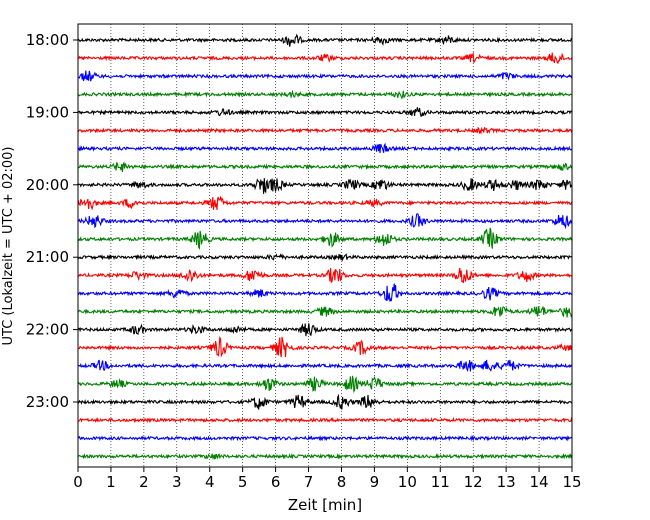 Image resolution: width=650 pixels, height=520 pixels. What do you see at coordinates (325, 186) in the screenshot?
I see `trace-2000` at bounding box center [325, 186].